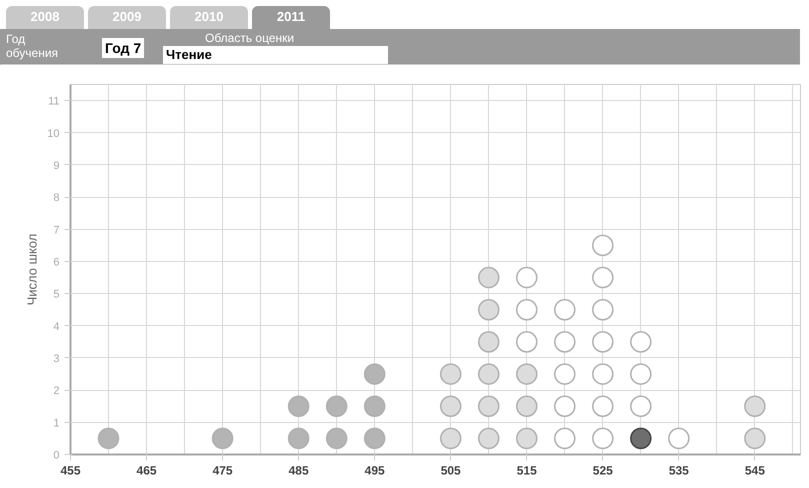 The image size is (809, 488). I want to click on text: 2011, so click(291, 17).